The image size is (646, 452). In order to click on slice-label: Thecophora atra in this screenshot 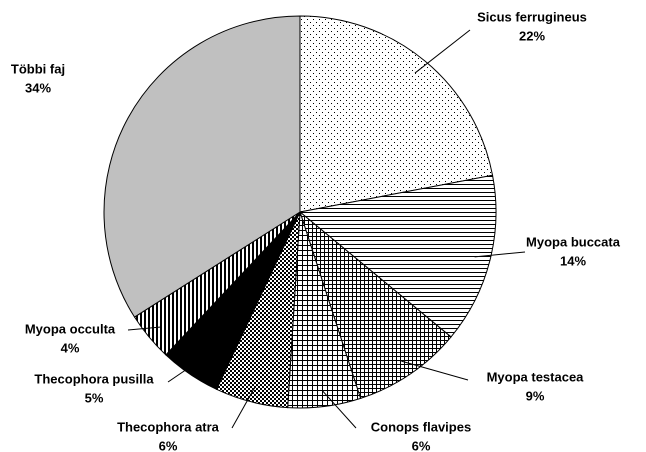, I will do `click(168, 426)`.